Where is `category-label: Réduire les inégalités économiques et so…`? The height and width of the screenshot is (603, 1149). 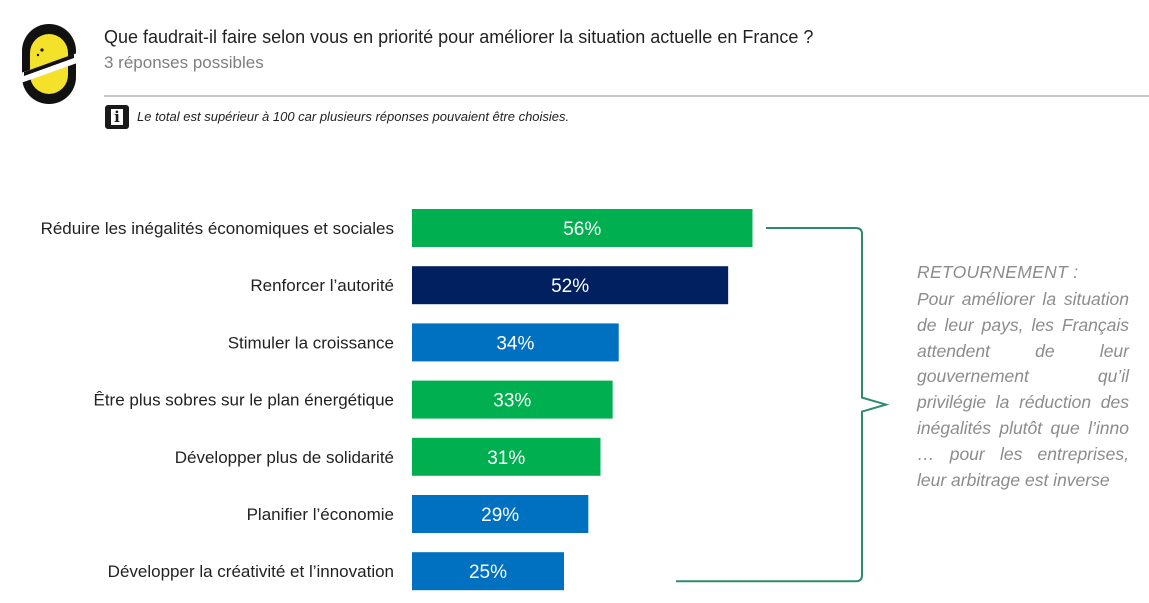
category-label: Réduire les inégalités économiques et so… is located at coordinates (217, 228).